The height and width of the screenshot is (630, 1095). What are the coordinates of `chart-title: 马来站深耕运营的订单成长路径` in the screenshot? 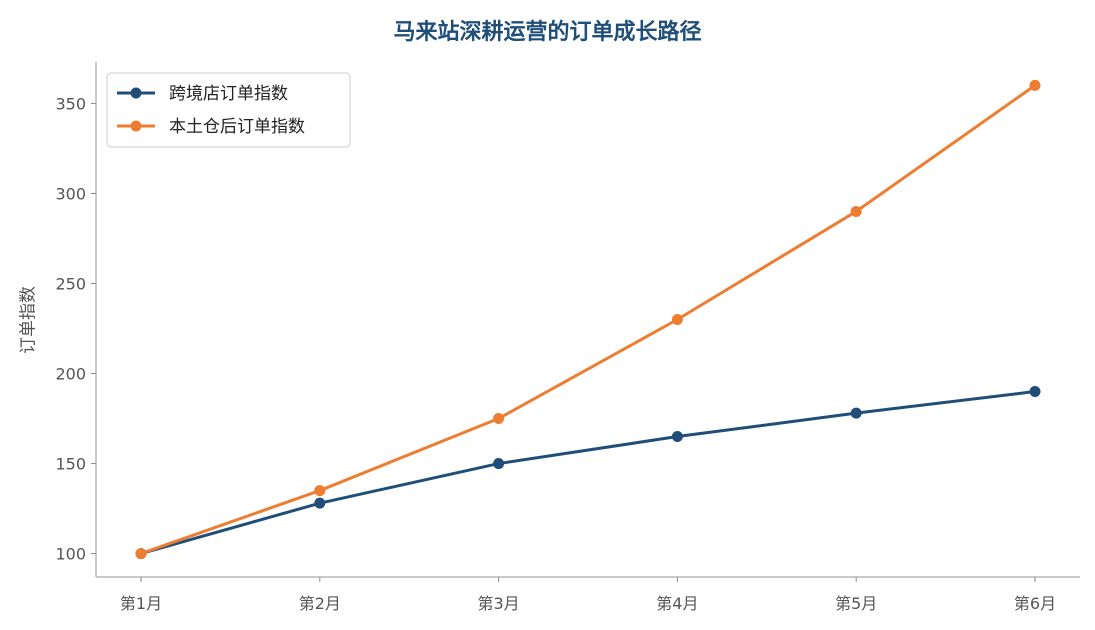 It's located at (547, 32).